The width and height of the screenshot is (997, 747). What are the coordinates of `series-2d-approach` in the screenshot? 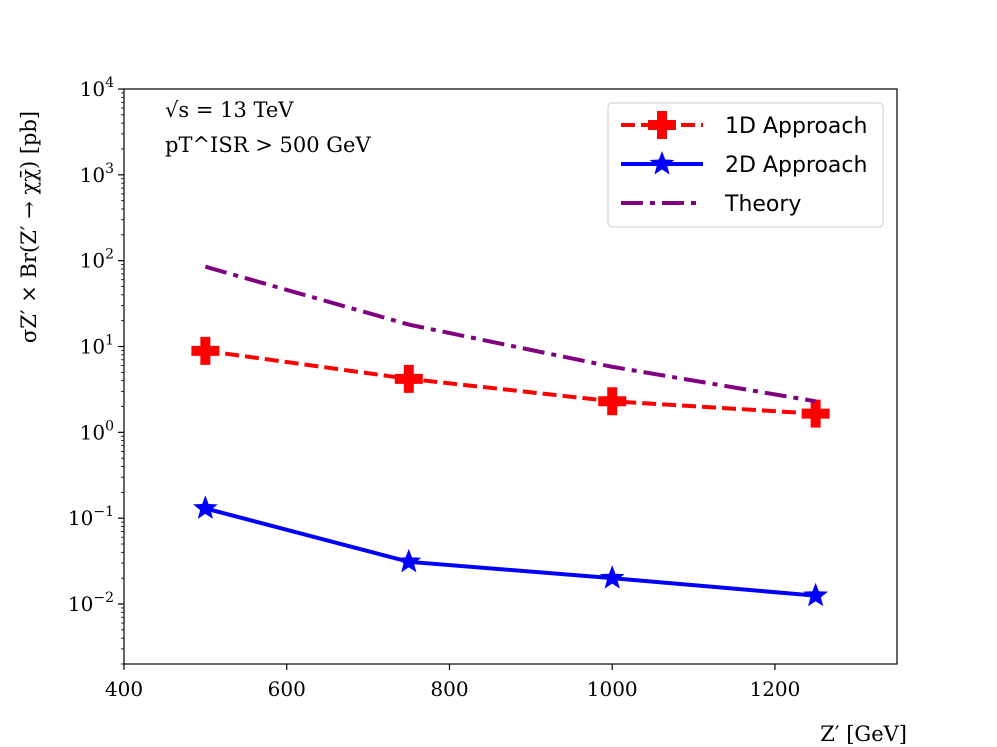 It's located at (510, 551).